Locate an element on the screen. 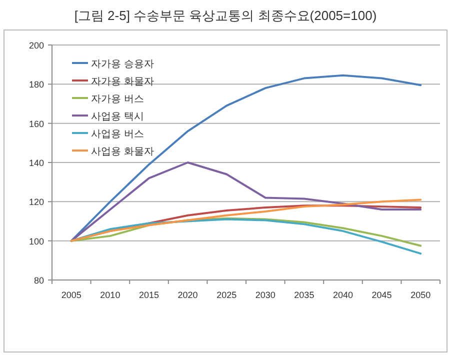 The height and width of the screenshot is (355, 451). x-tick-label: 2025 is located at coordinates (226, 295).